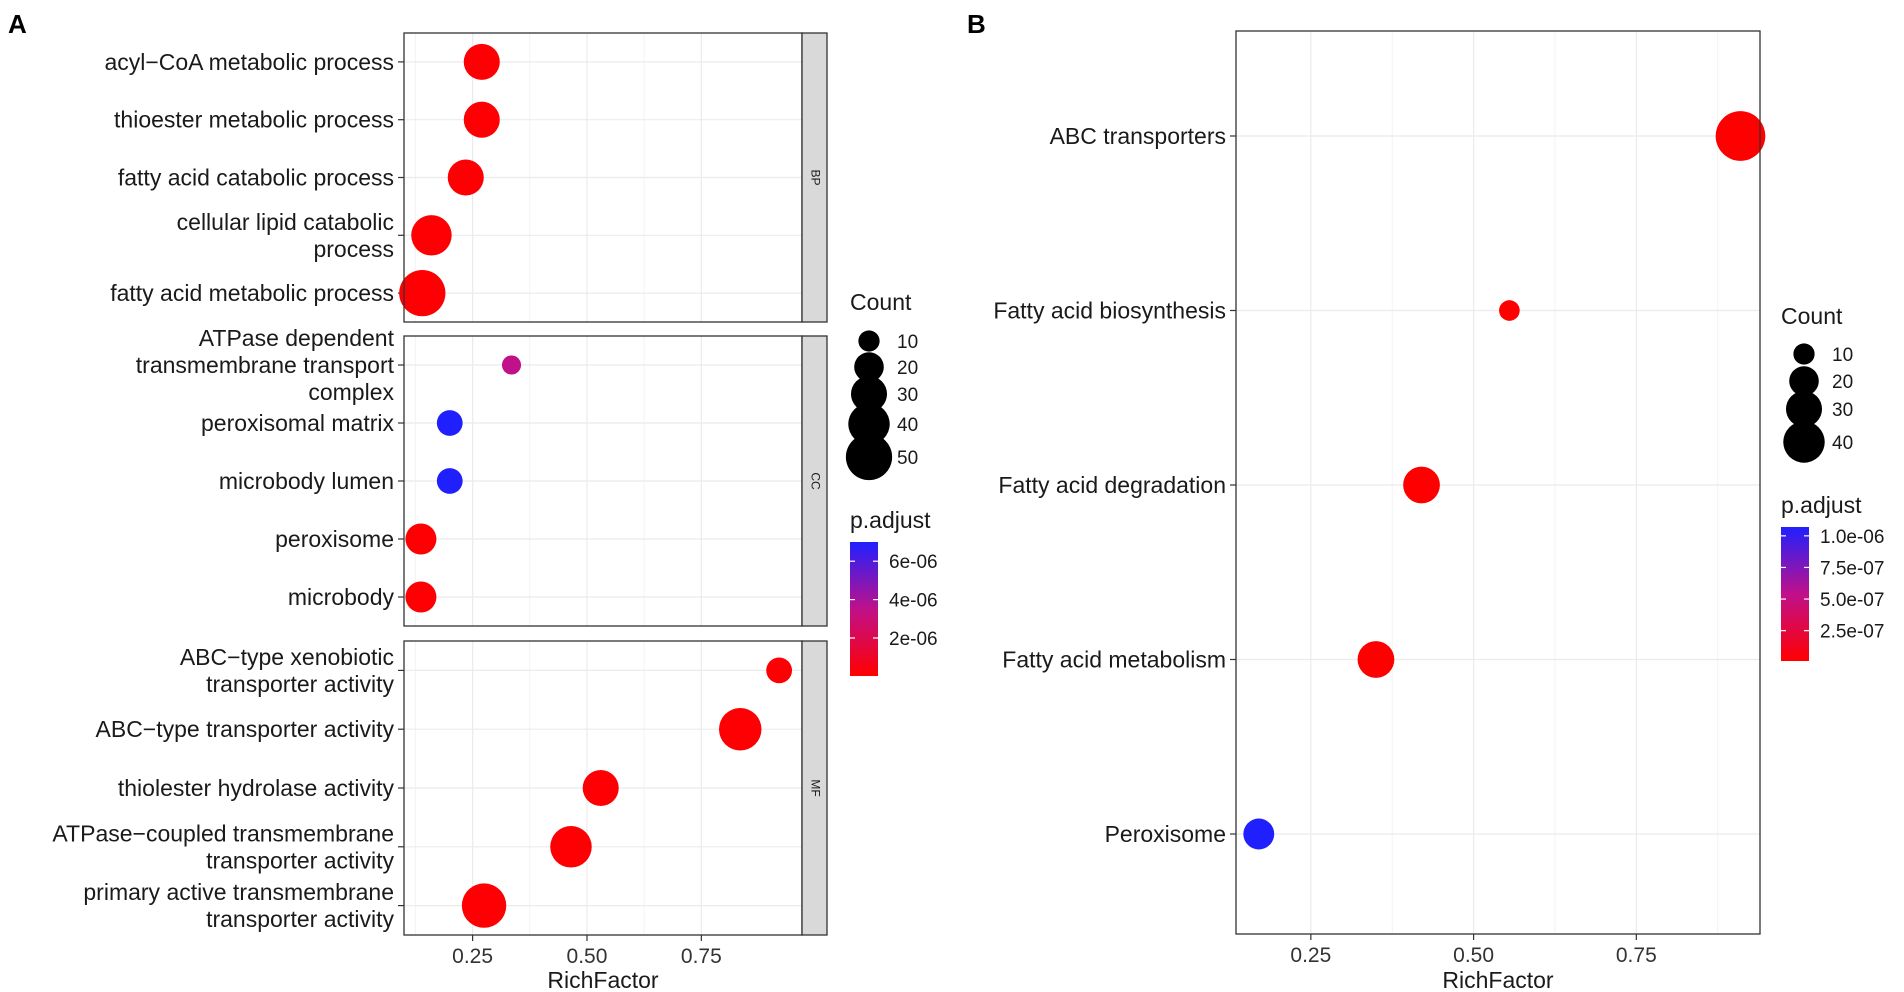 This screenshot has width=1904, height=992. What do you see at coordinates (245, 729) in the screenshot?
I see `y-tick-label: ABC−type transporter activity` at bounding box center [245, 729].